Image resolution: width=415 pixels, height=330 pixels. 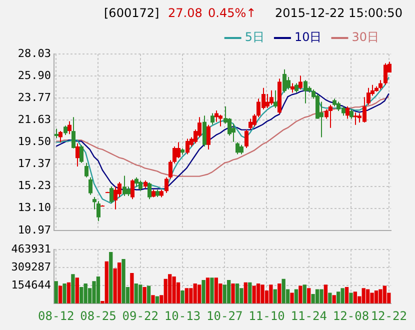 I want to click on text: 2015-12-22 15:00:50, so click(x=338, y=13).